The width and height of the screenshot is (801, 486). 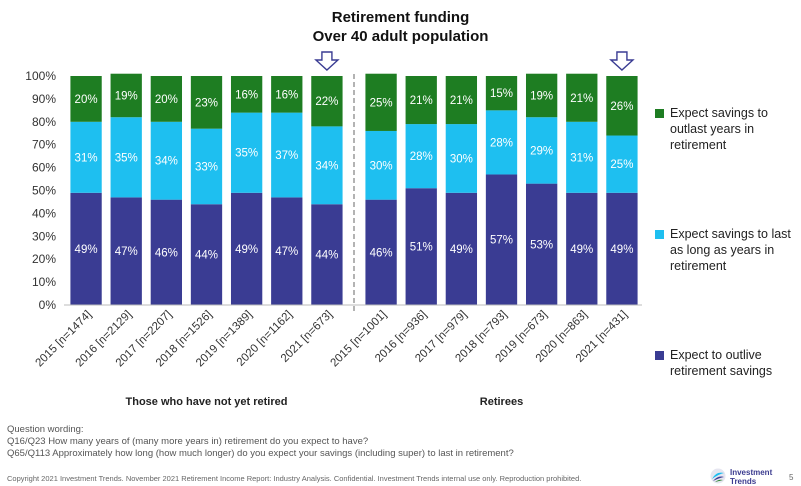 I want to click on y-tick-label: 10%, so click(x=44, y=282).